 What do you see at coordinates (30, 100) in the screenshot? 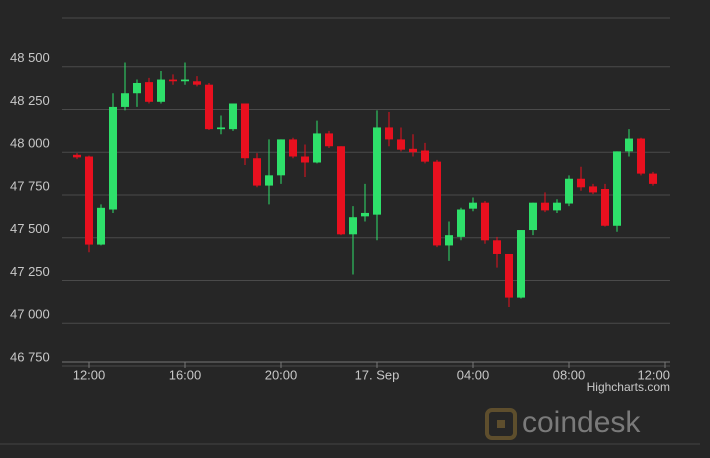
I see `y-tick-label: 48 250` at bounding box center [30, 100].